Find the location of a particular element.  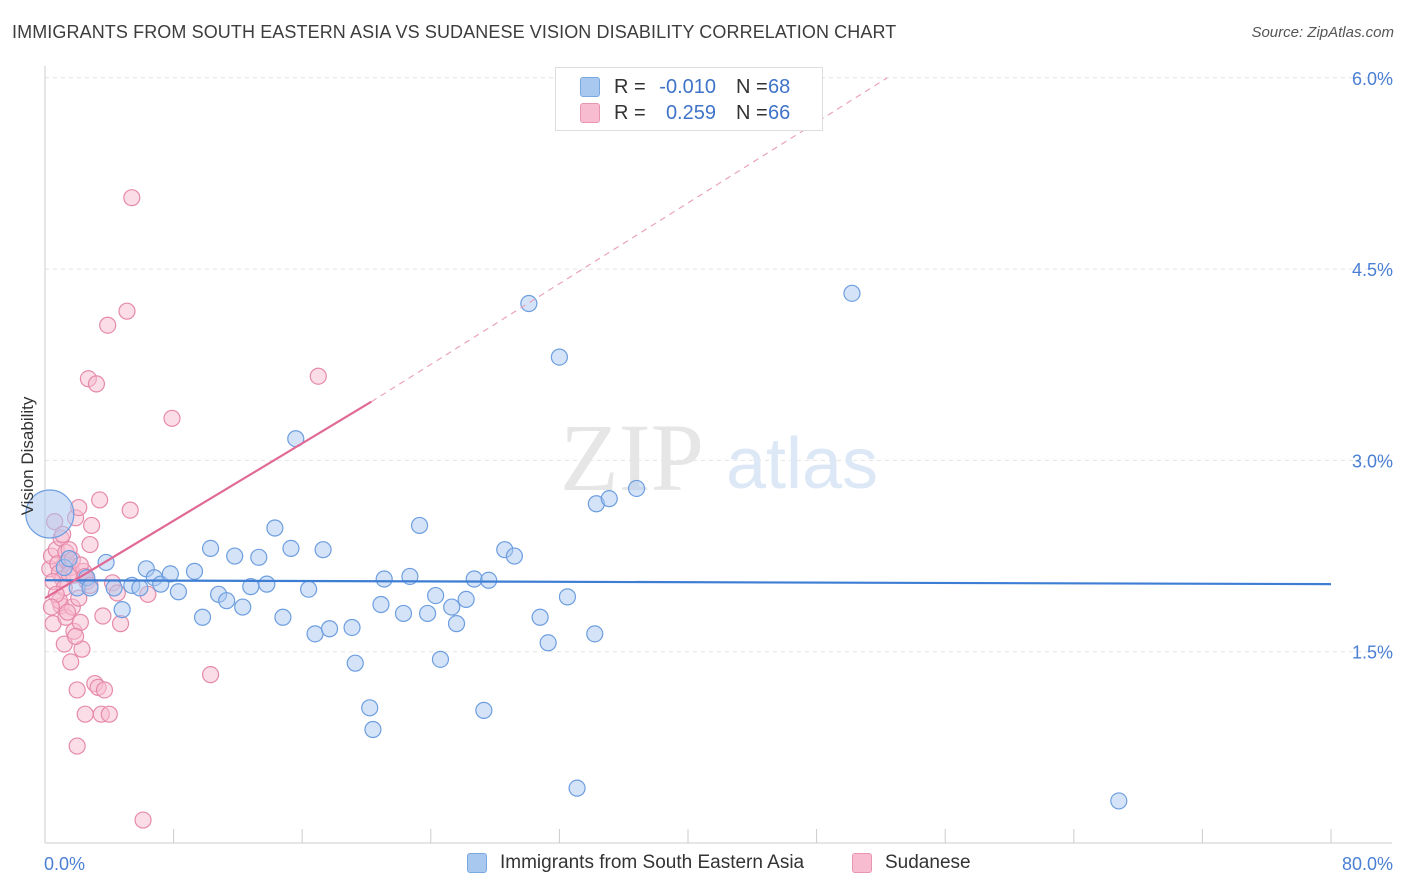

series-legend-label-sudanese: Sudanese is located at coordinates (928, 862).